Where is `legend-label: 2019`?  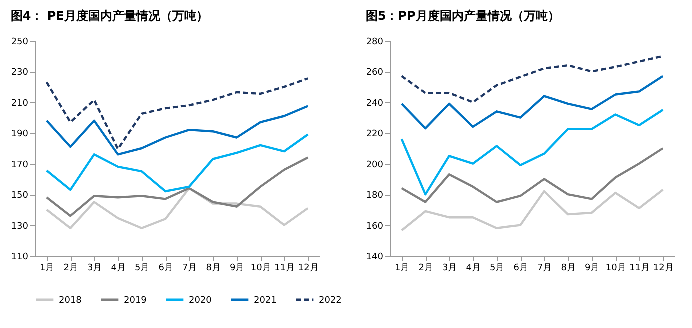
legend-label: 2019 is located at coordinates (136, 301).